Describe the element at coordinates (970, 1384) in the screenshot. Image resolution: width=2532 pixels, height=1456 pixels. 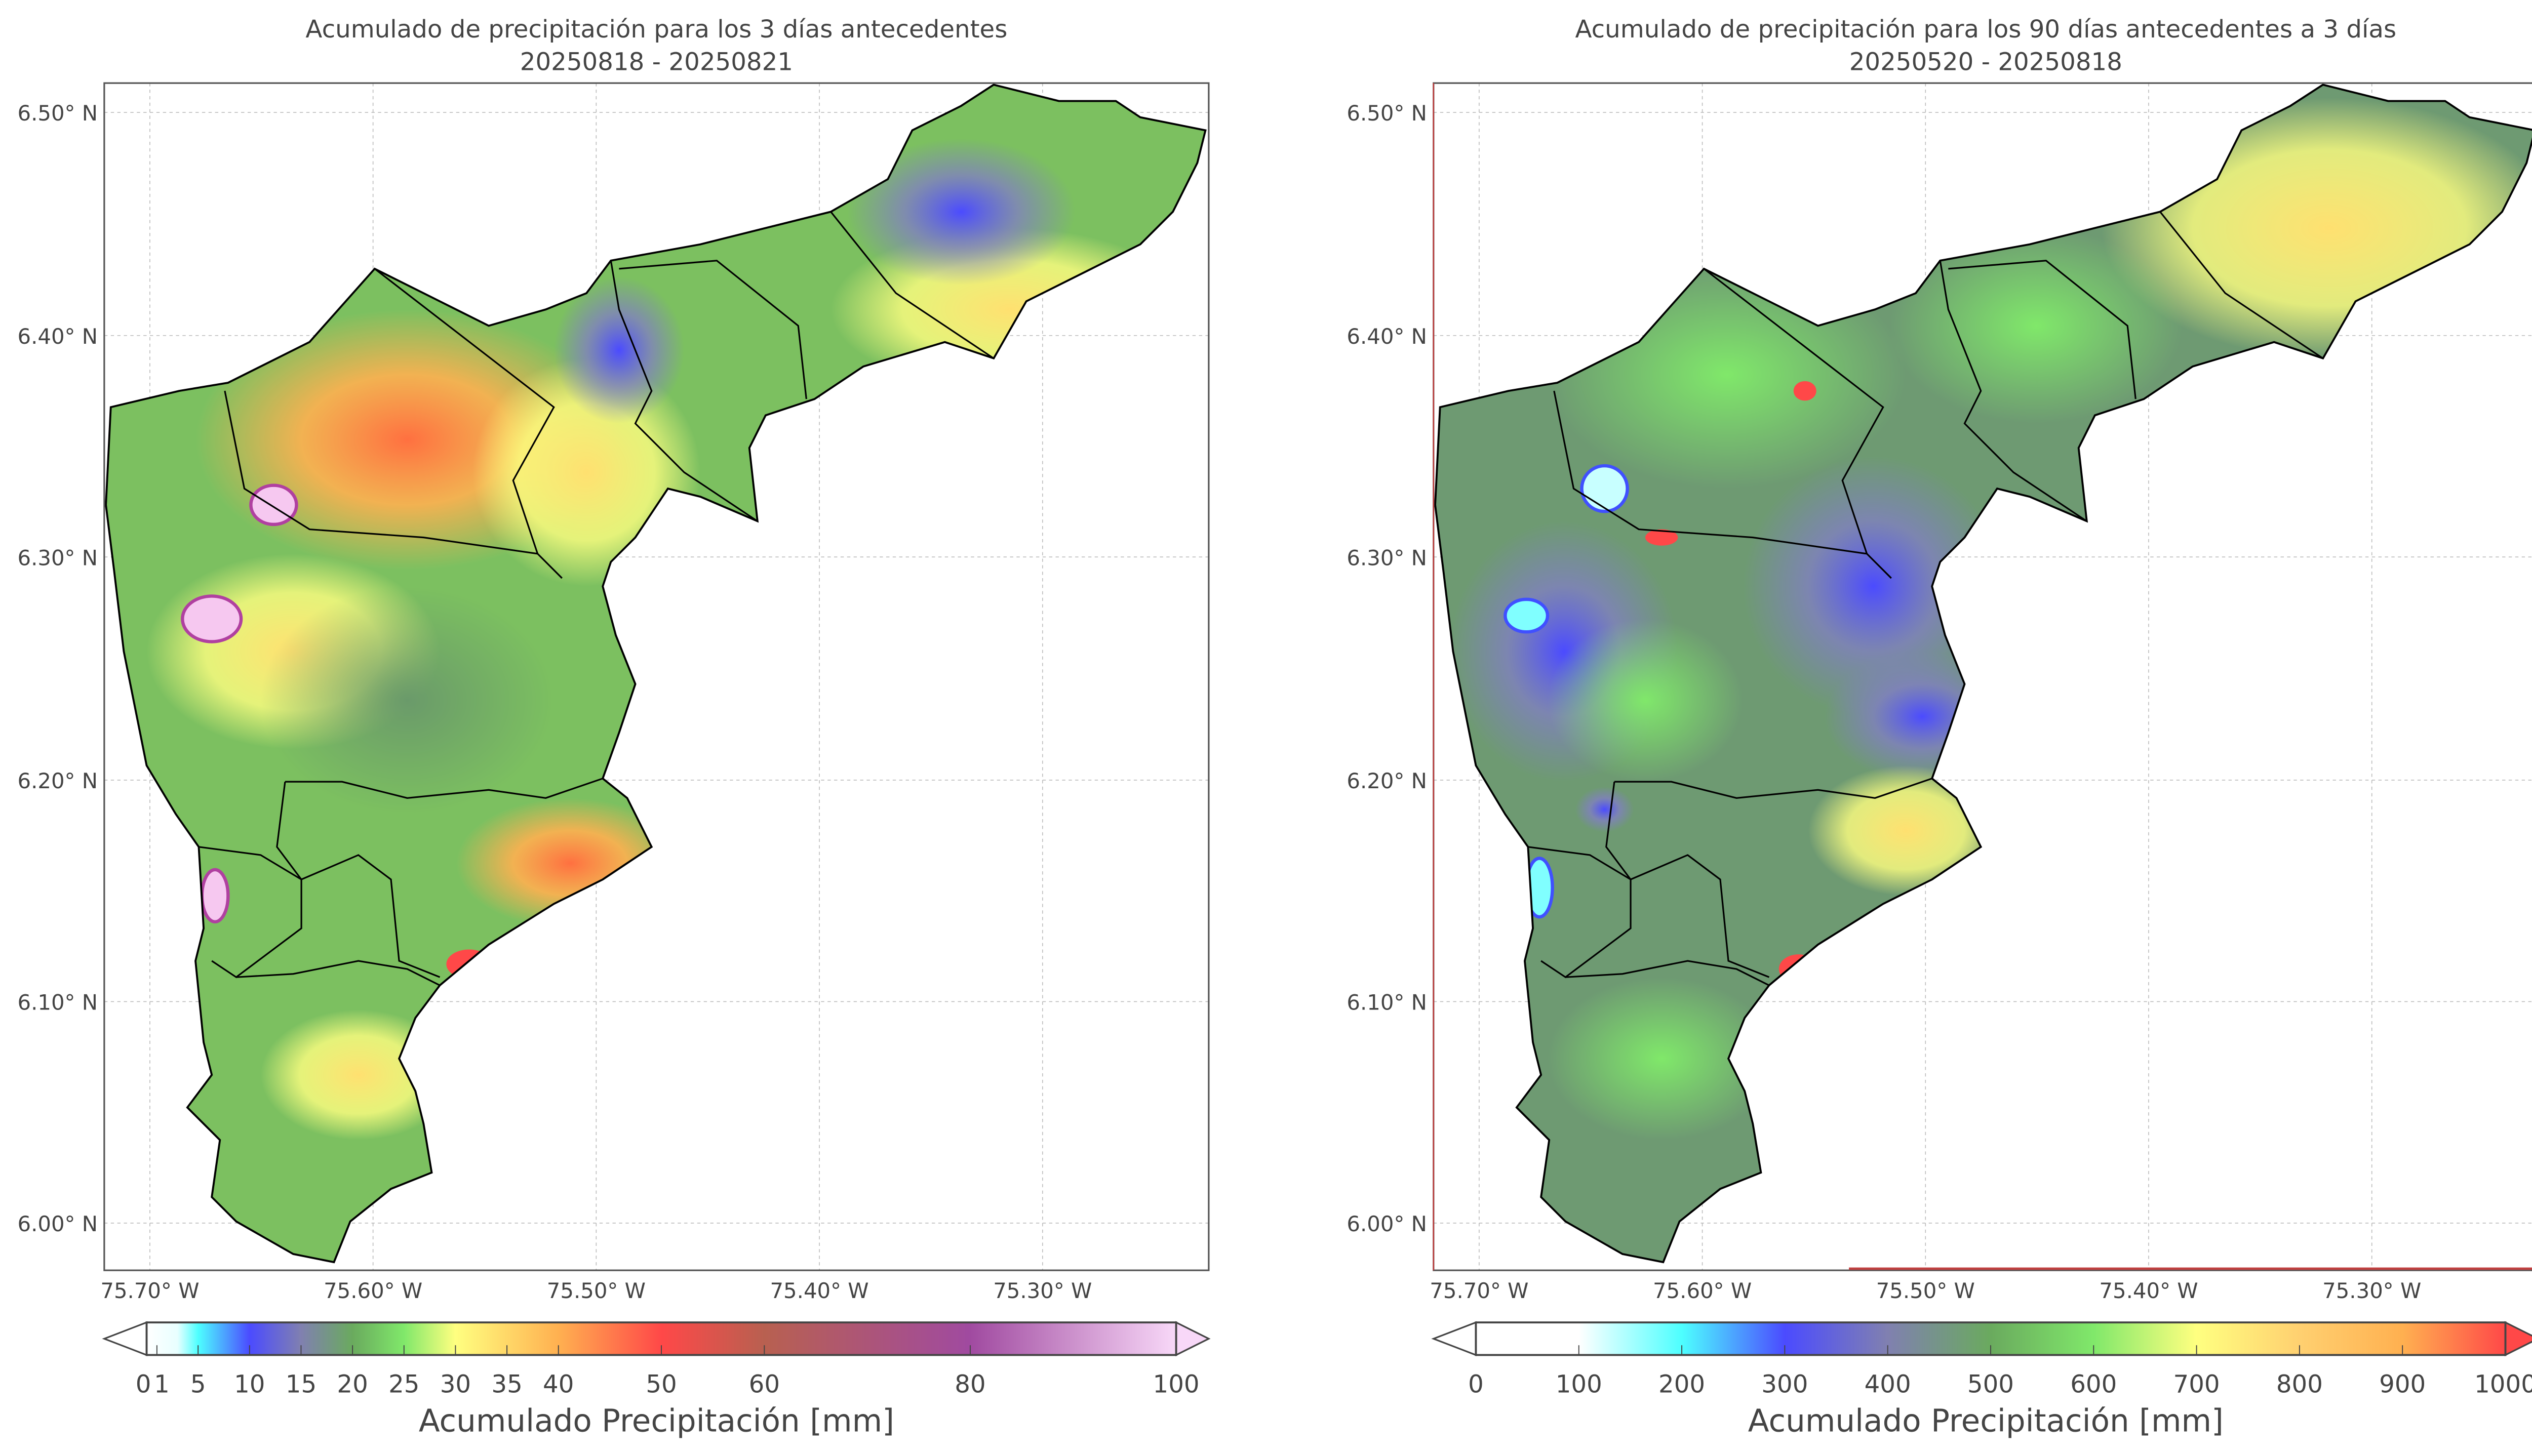
I see `colorbar-tick-label: 80` at that location.